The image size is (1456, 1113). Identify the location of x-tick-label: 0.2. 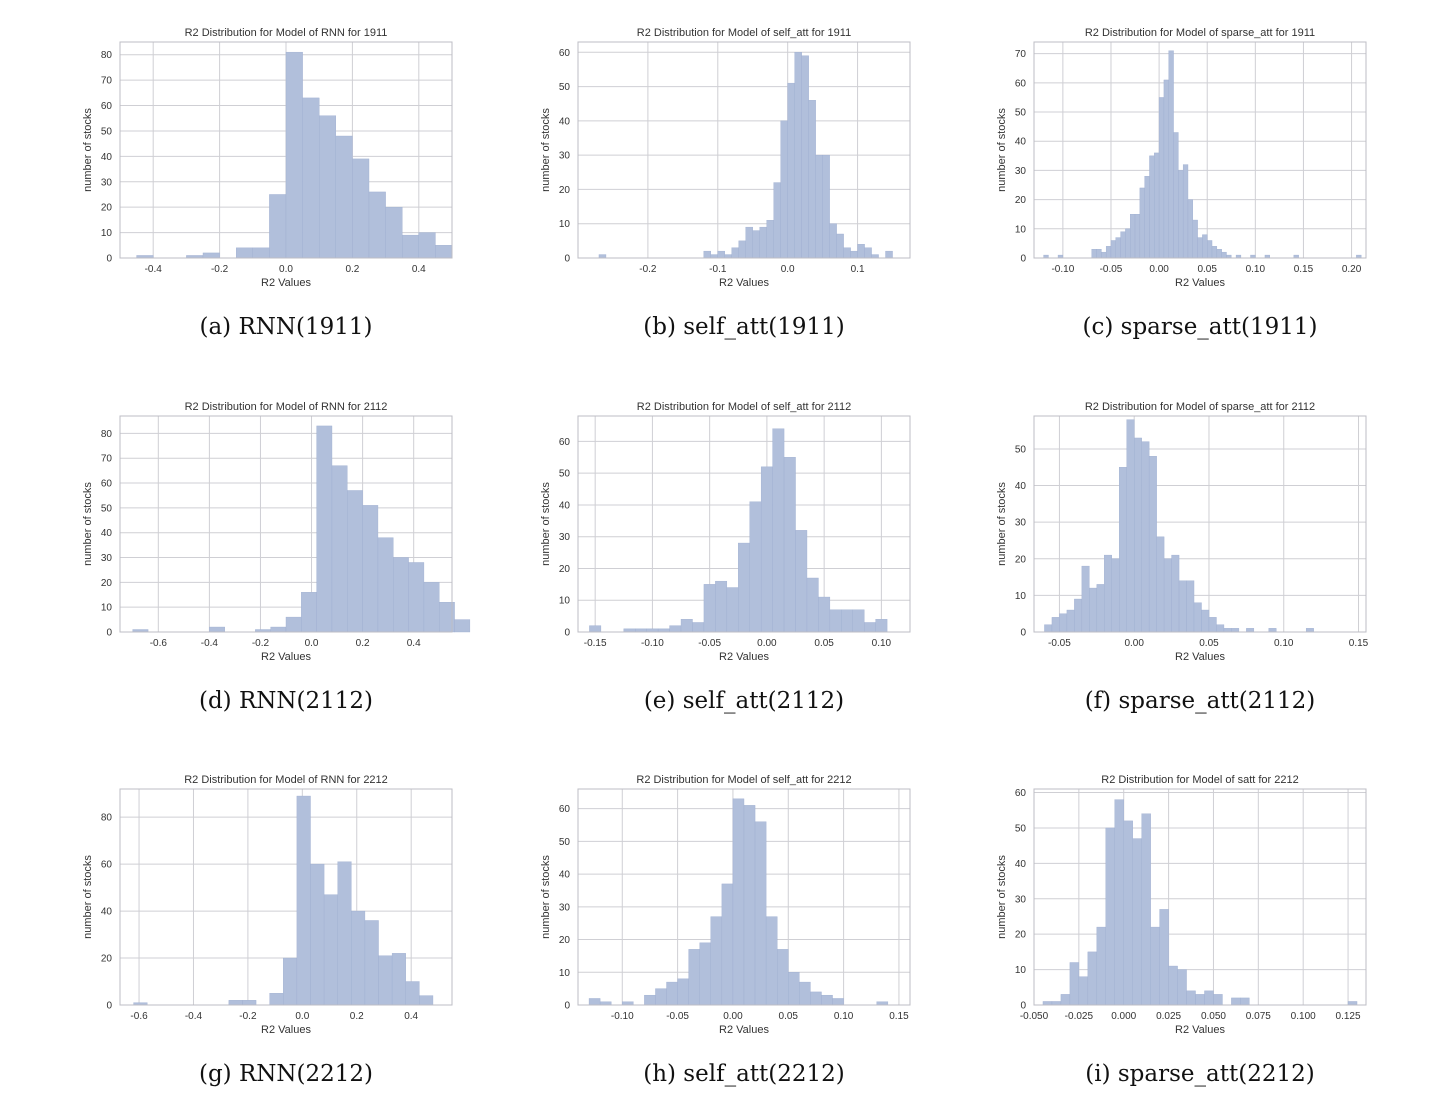
(357, 1016).